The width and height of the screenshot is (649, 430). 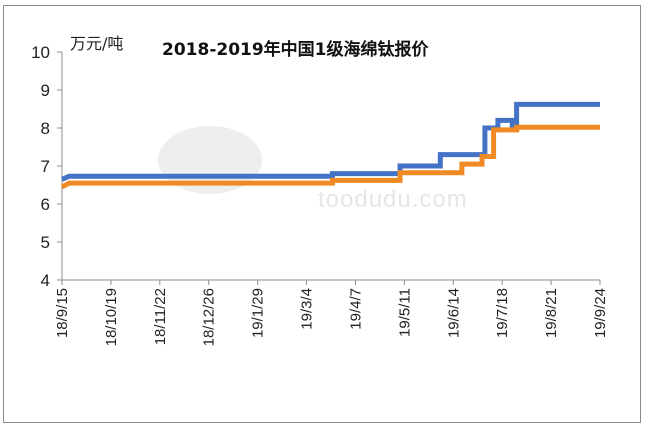 I want to click on x-tick-label: 19/3/4, so click(x=307, y=309).